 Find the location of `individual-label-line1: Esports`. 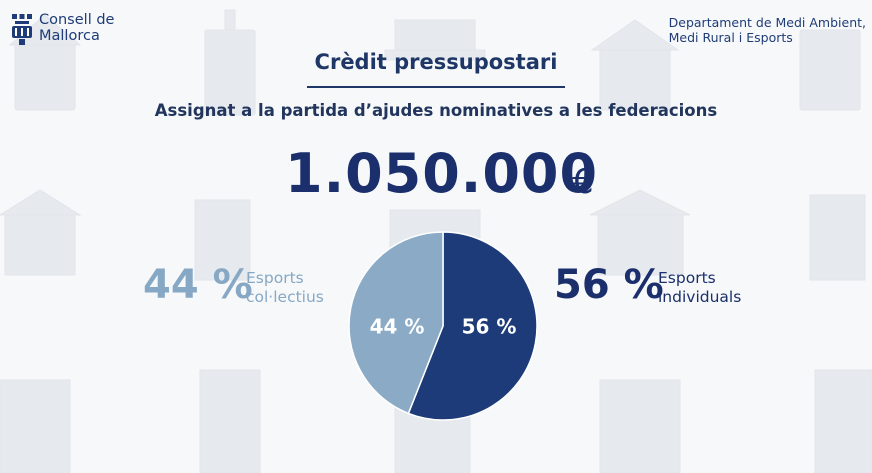

individual-label-line1: Esports is located at coordinates (687, 278).